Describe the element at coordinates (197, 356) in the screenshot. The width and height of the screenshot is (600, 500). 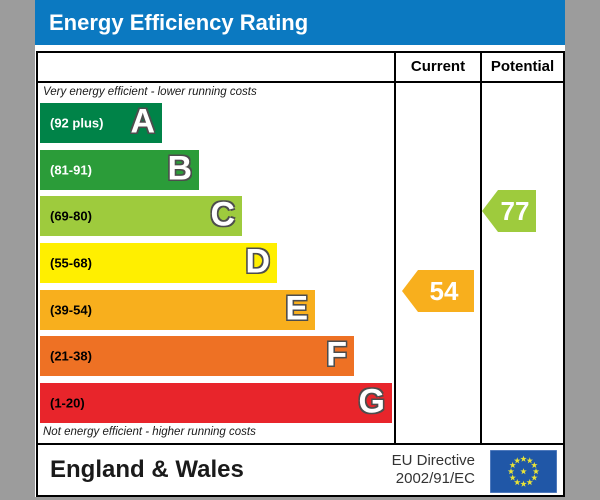
I see `band-f: (21-38) F` at that location.